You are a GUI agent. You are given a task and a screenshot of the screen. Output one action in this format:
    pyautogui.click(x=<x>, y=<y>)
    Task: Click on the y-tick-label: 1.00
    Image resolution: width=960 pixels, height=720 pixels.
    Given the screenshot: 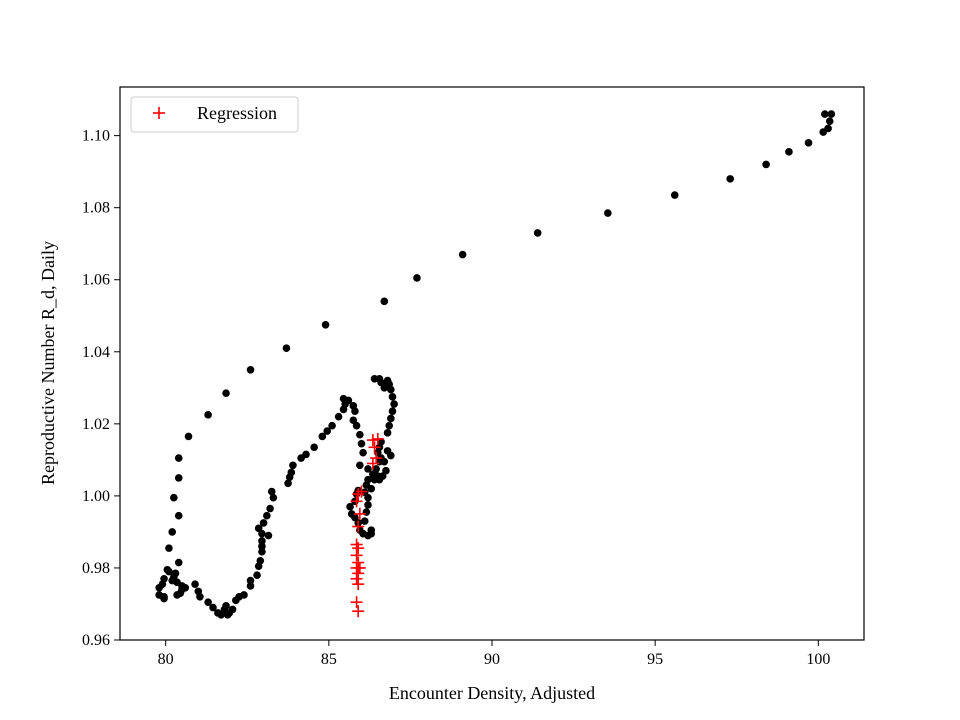 What is the action you would take?
    pyautogui.click(x=96, y=496)
    